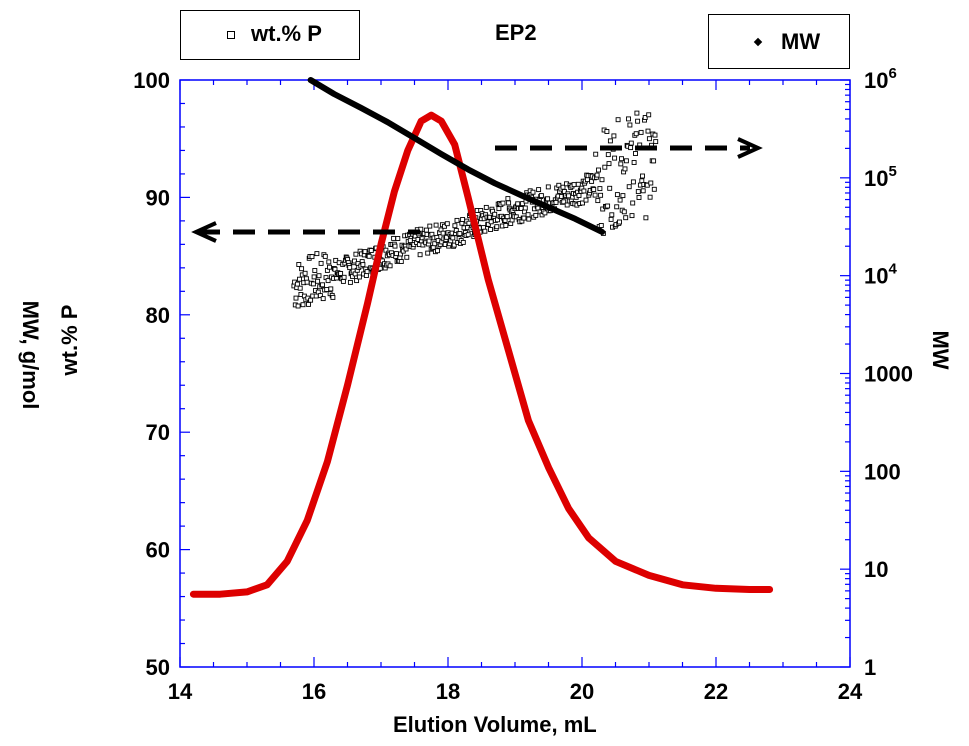  I want to click on y-left-tick-label: 100, so click(151, 80).